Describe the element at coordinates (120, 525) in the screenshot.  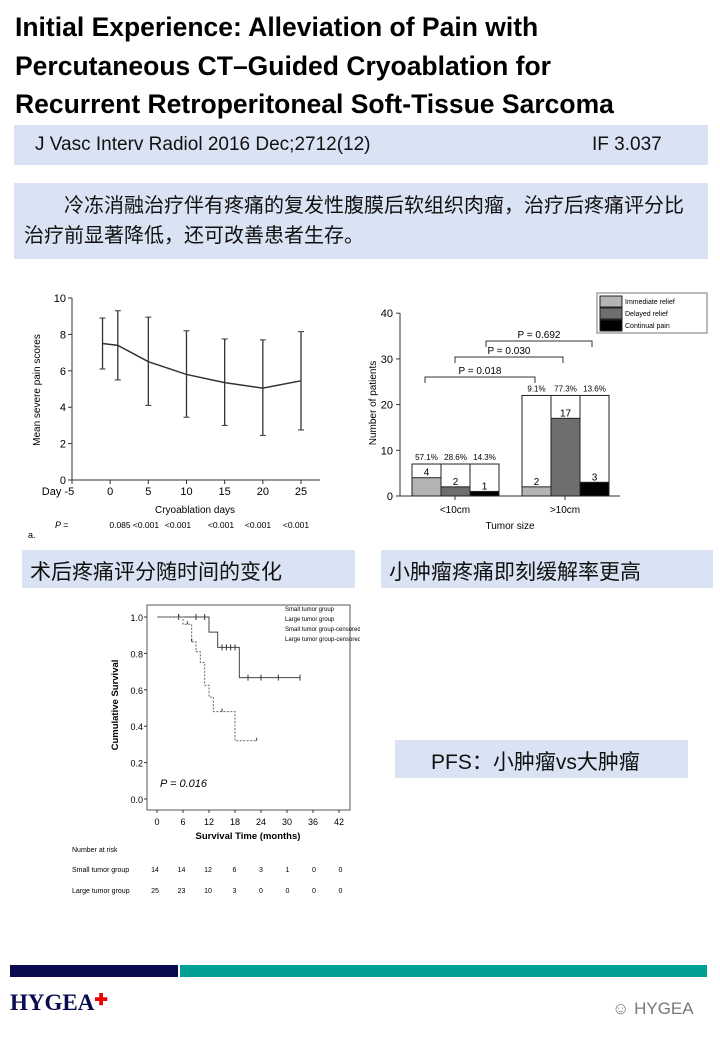
I see `p-value: 0.085` at that location.